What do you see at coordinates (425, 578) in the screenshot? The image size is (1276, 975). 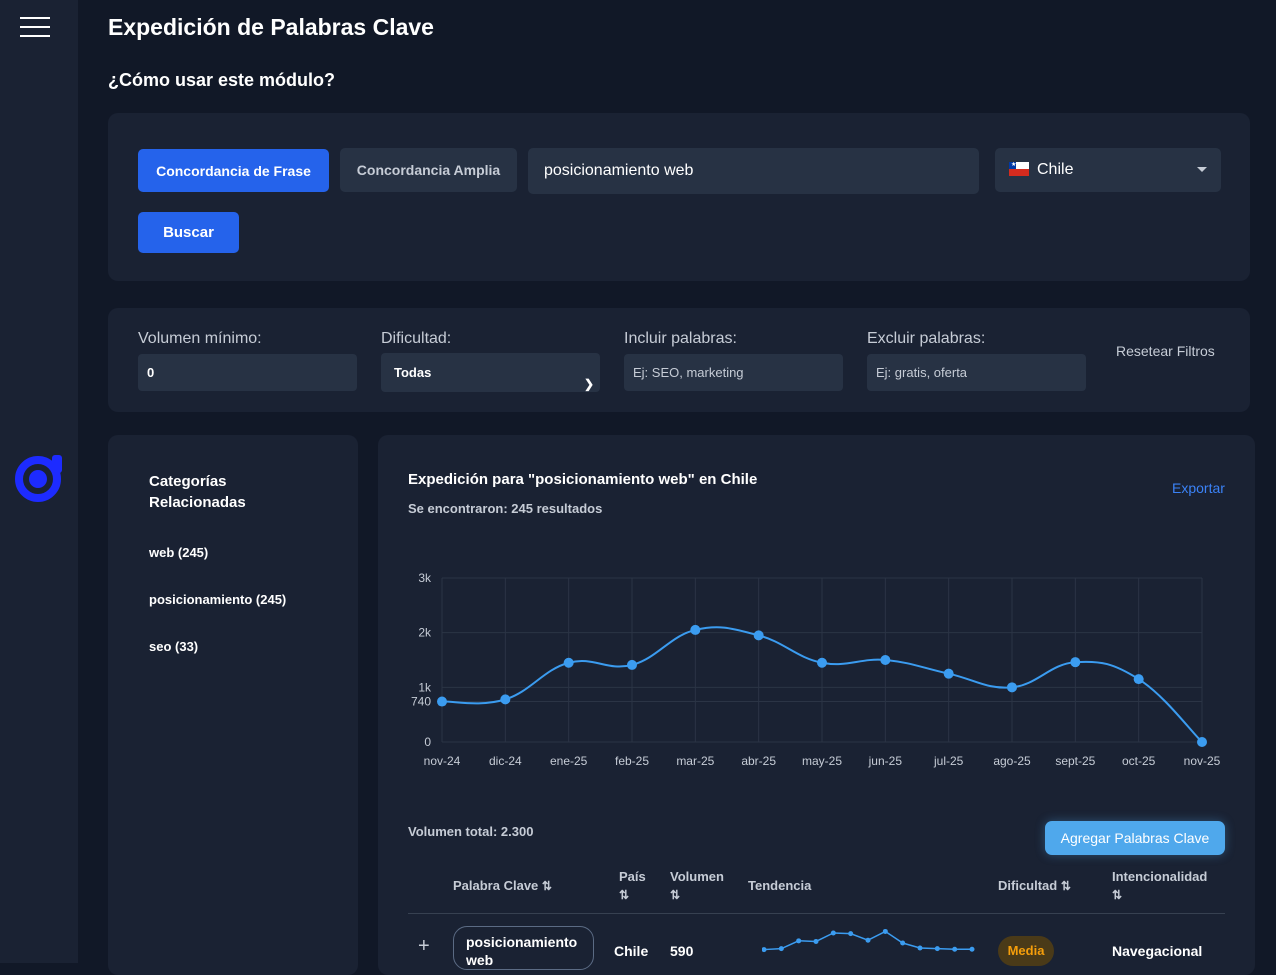 I see `y-tick-label: 3k` at bounding box center [425, 578].